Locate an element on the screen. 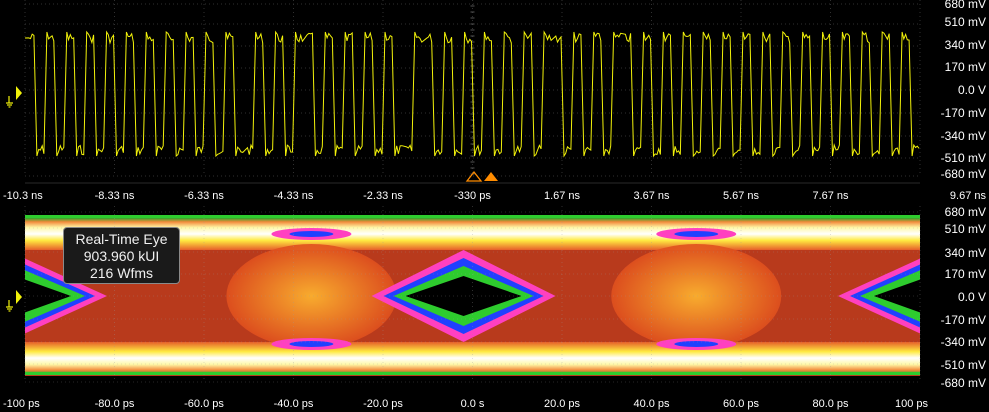  eye-mask-left is located at coordinates (12, 309).